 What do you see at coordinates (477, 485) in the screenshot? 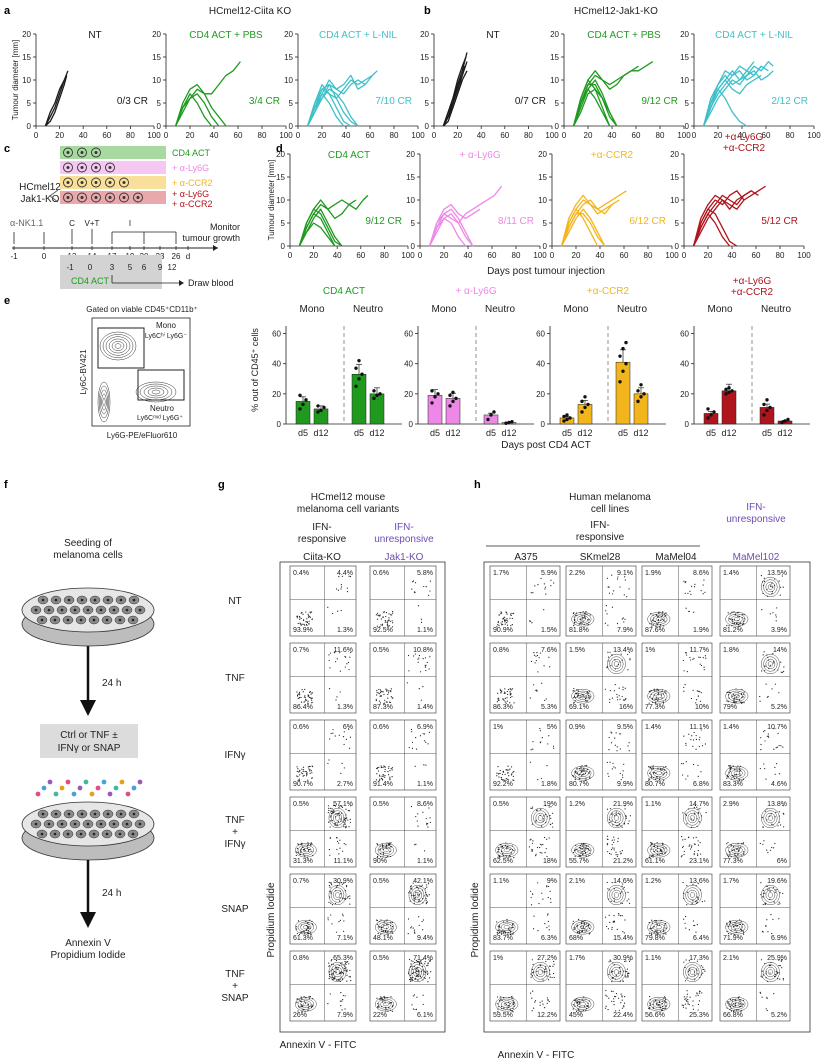
I see `panel-label-h: h` at bounding box center [477, 485].